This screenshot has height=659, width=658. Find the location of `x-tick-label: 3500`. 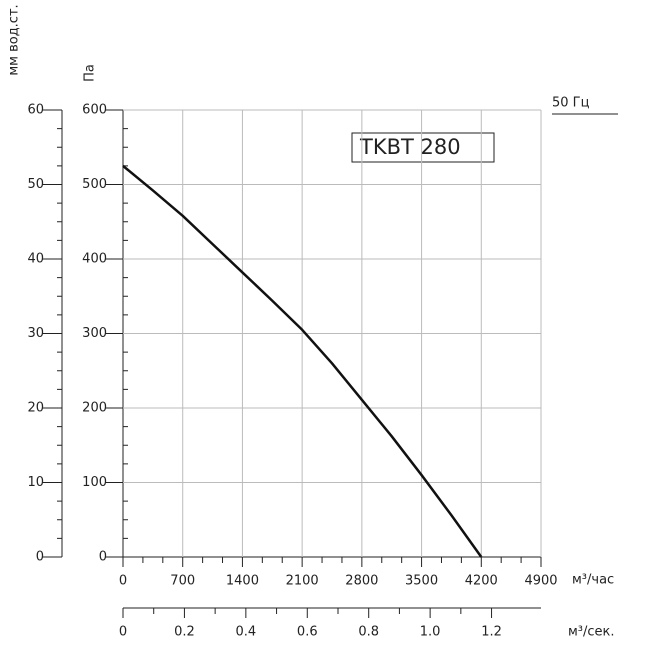

x-tick-label: 3500 is located at coordinates (421, 581).